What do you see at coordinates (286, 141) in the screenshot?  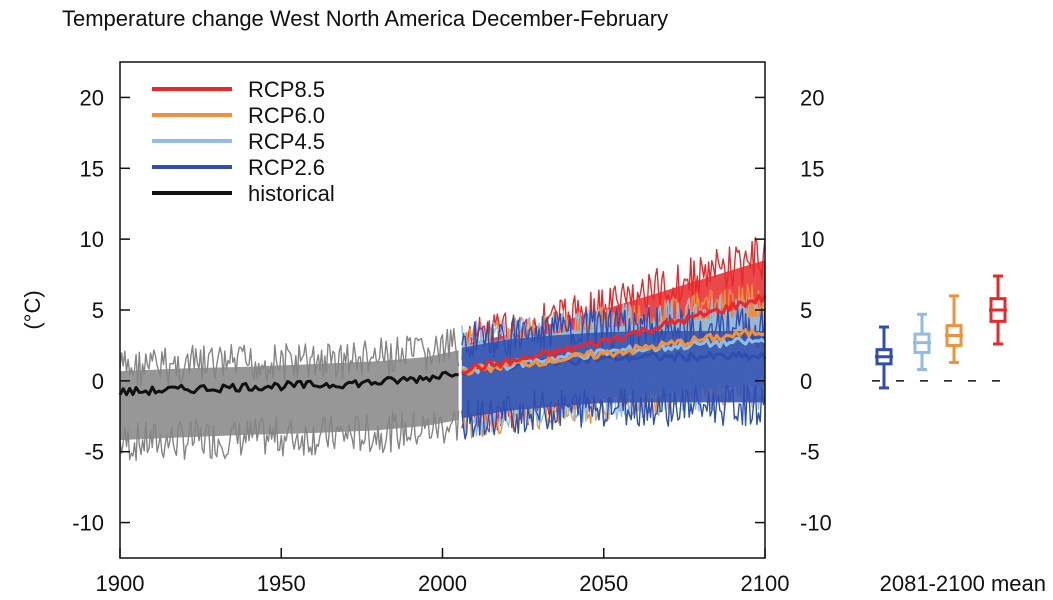 I see `legend-label-rcp4-5: RCP4.5` at bounding box center [286, 141].